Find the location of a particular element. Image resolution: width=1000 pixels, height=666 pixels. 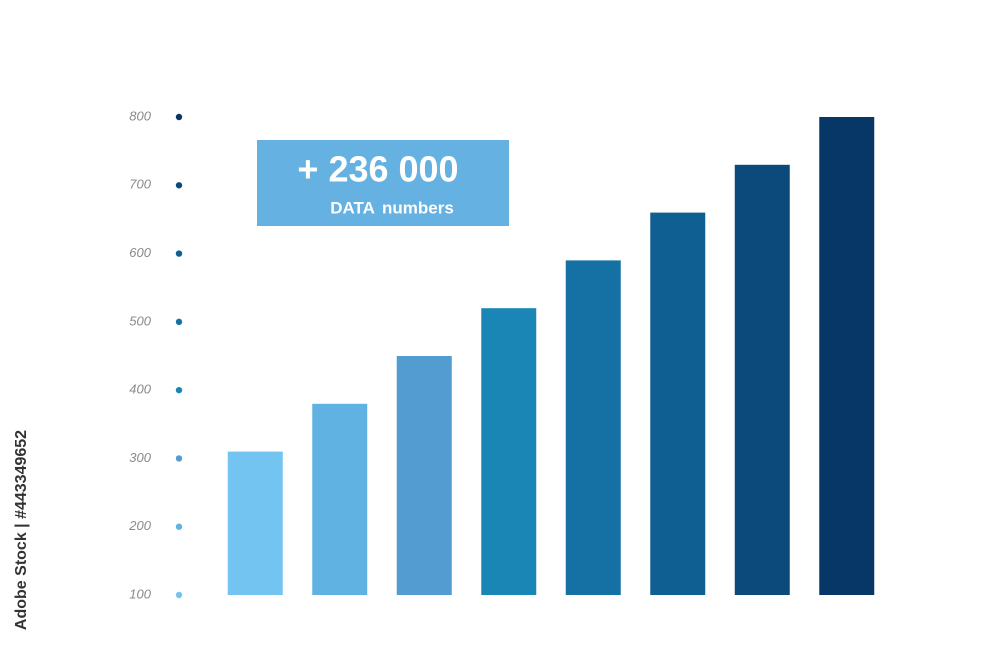

y-tick-label: 800 is located at coordinates (140, 115).